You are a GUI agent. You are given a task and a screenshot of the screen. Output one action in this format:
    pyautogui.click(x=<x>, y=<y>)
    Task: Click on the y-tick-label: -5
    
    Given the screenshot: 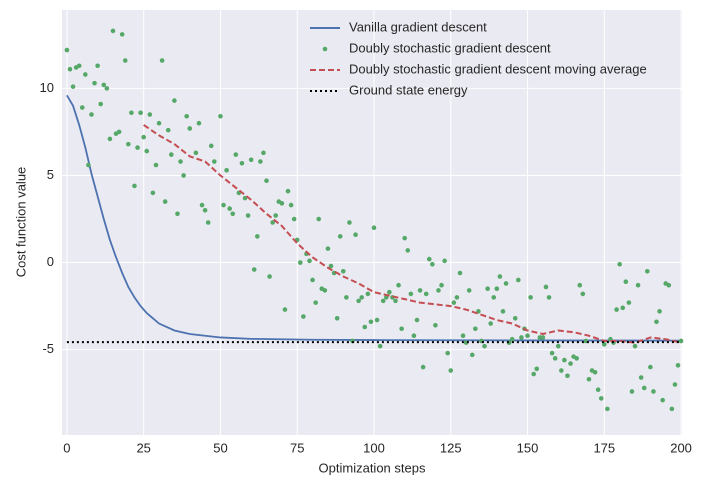 What is the action you would take?
    pyautogui.click(x=48, y=348)
    